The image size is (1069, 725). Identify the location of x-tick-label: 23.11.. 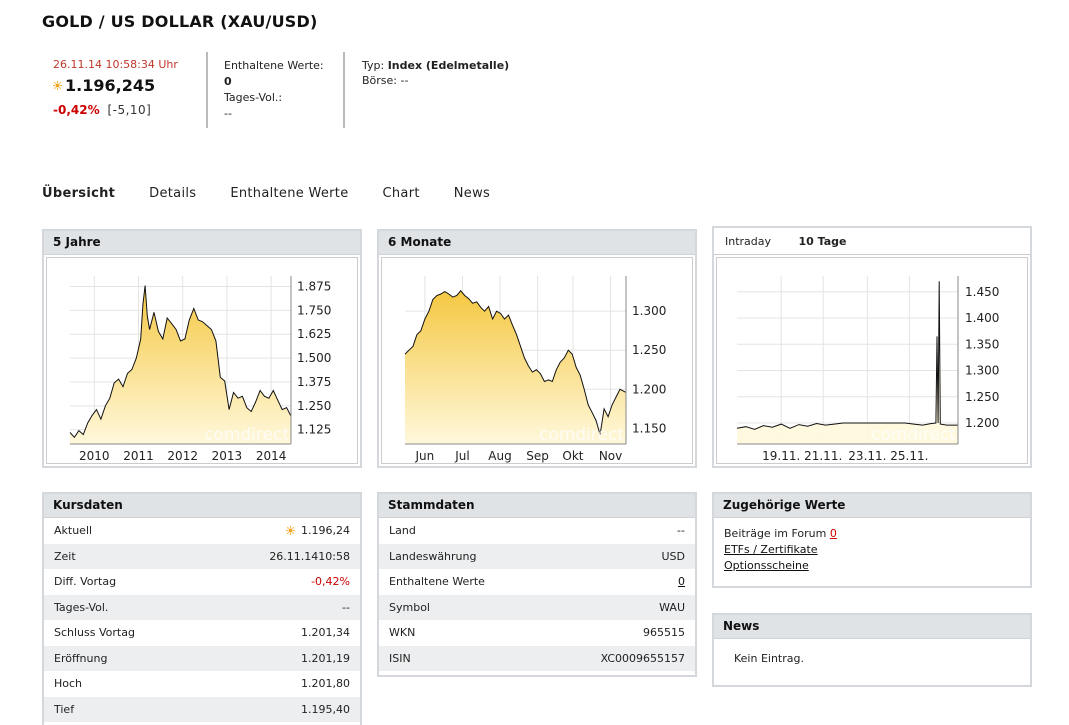
(867, 456).